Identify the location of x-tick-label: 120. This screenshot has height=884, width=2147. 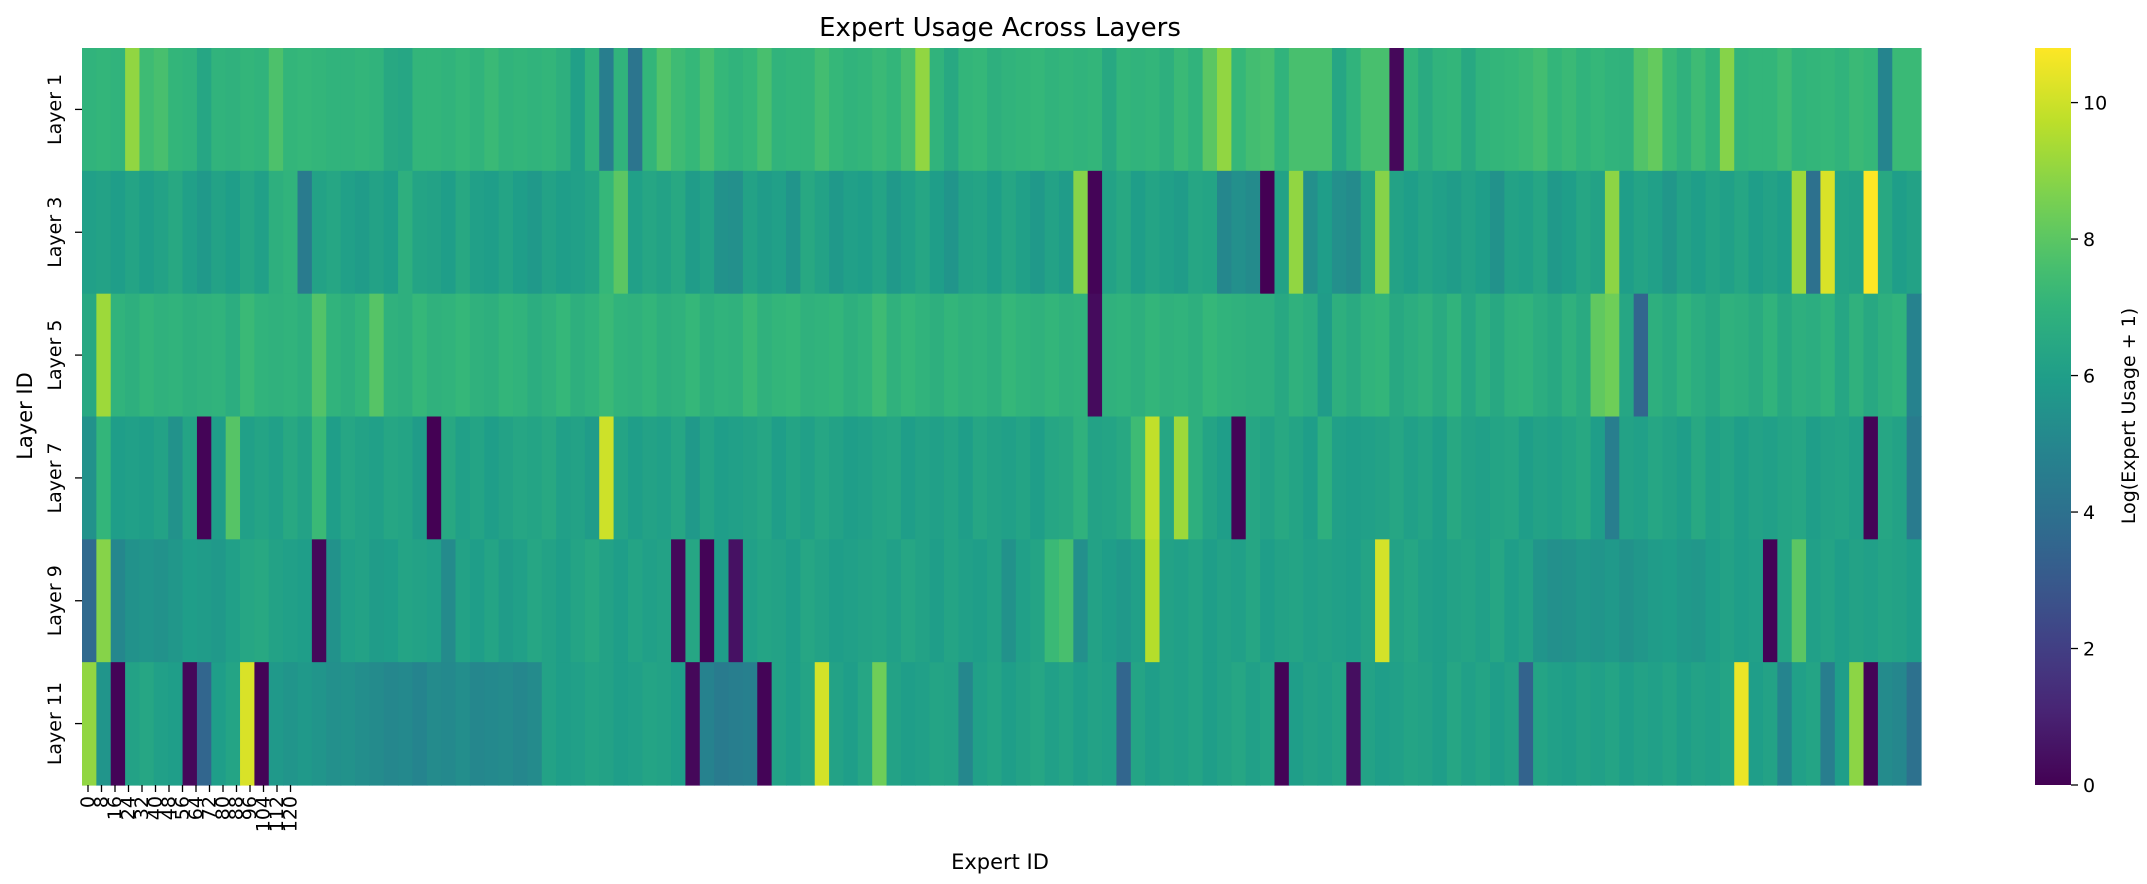
(291, 814).